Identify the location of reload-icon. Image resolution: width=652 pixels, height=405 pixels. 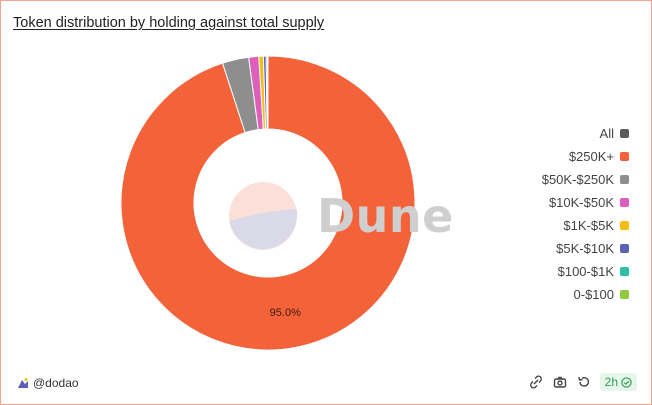
(584, 382).